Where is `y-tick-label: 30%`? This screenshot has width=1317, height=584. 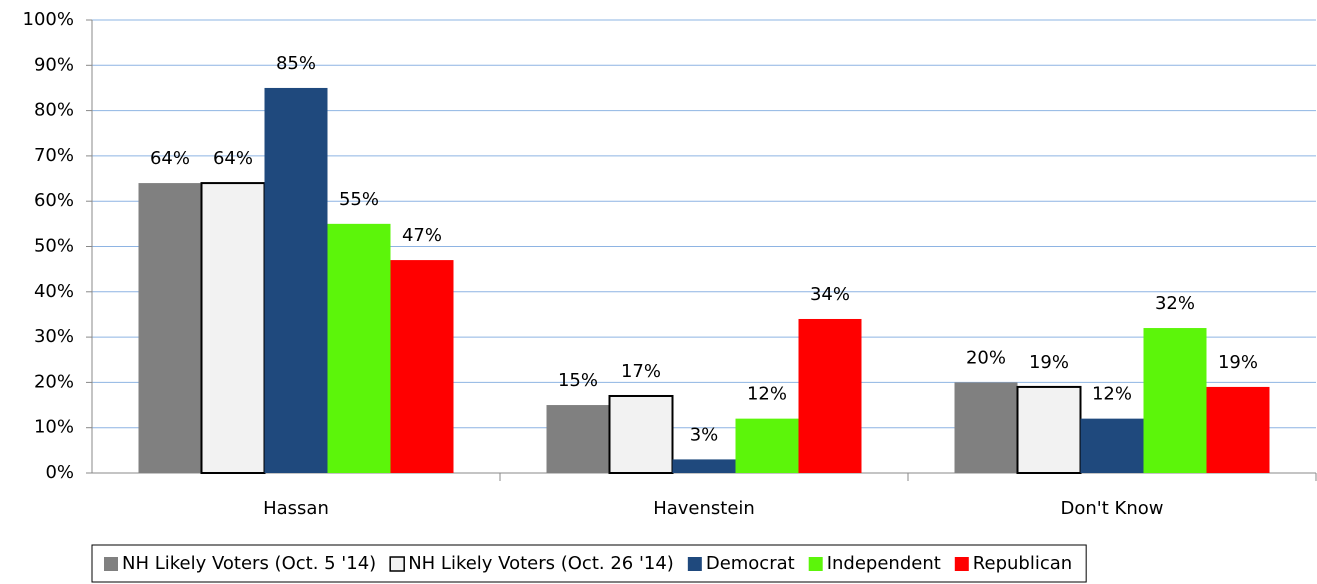 y-tick-label: 30% is located at coordinates (54, 336).